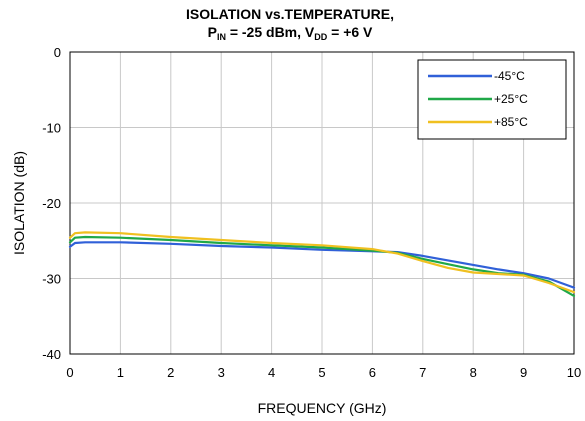 The width and height of the screenshot is (585, 421). Describe the element at coordinates (322, 408) in the screenshot. I see `x-axis-label: FREQUENCY (GHz)` at that location.